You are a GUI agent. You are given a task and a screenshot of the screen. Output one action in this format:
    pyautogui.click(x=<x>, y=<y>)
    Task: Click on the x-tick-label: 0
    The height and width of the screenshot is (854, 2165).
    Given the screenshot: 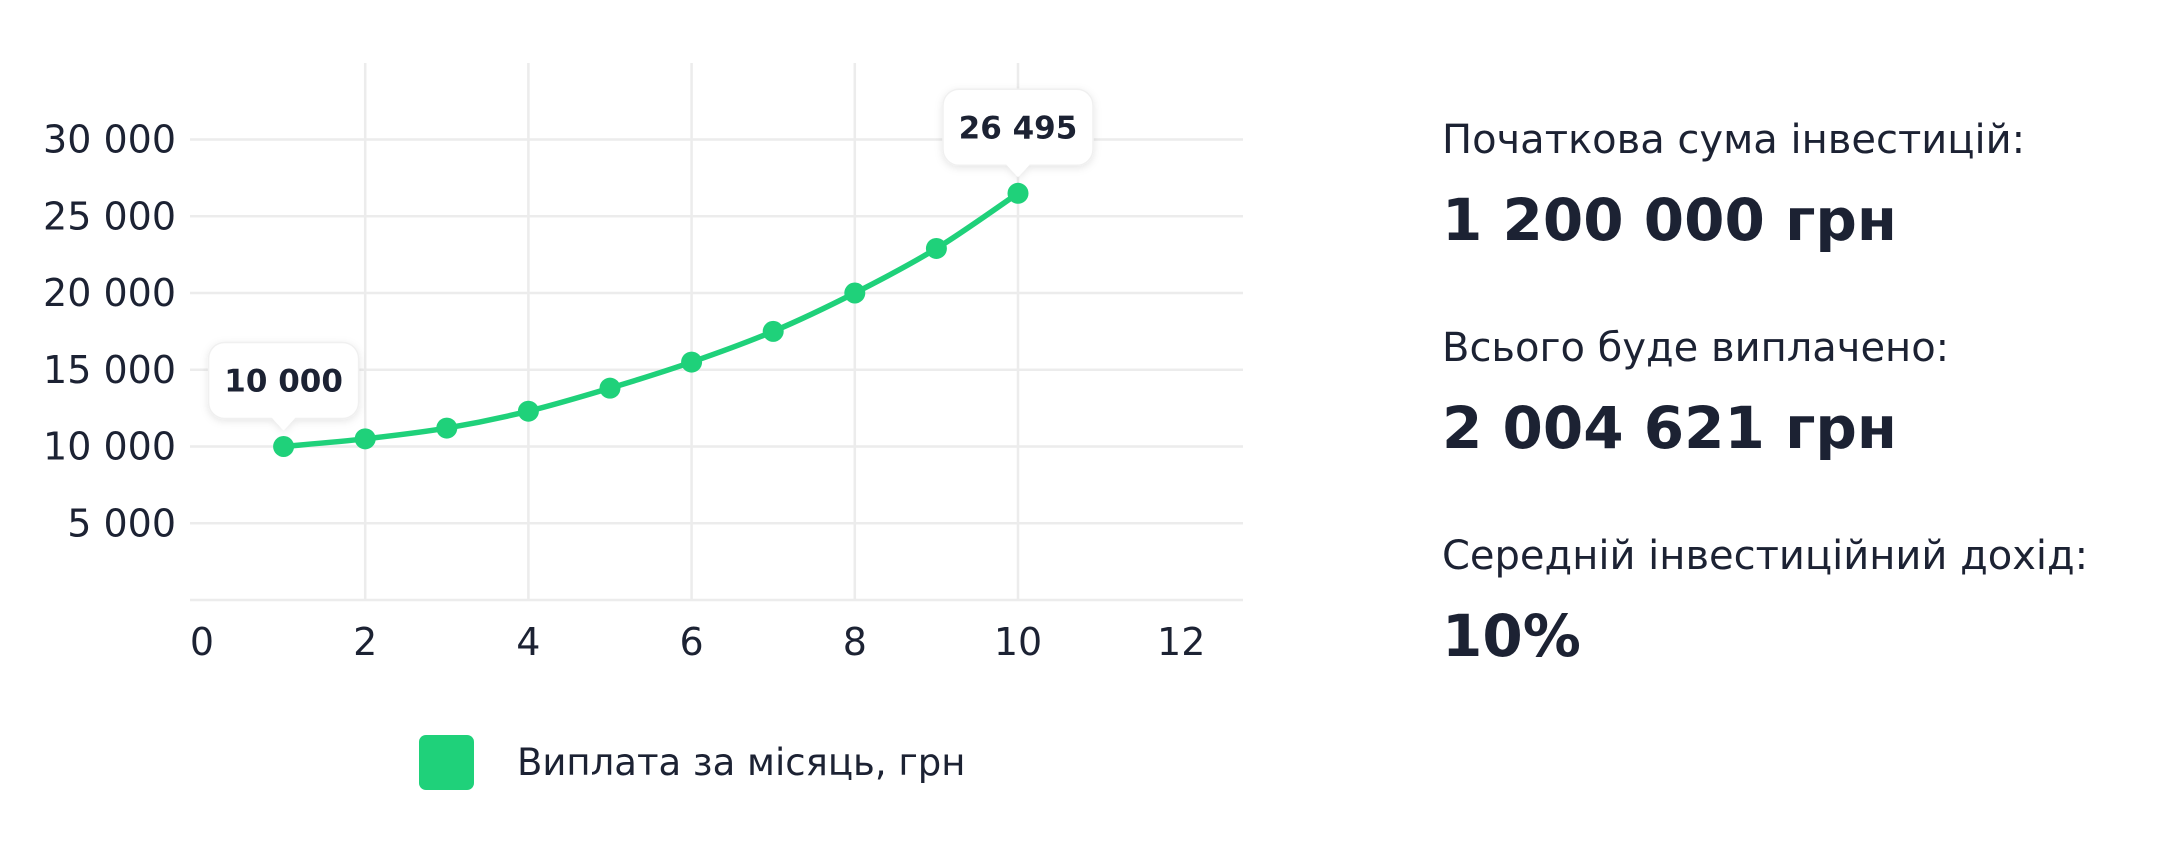 What is the action you would take?
    pyautogui.click(x=202, y=642)
    